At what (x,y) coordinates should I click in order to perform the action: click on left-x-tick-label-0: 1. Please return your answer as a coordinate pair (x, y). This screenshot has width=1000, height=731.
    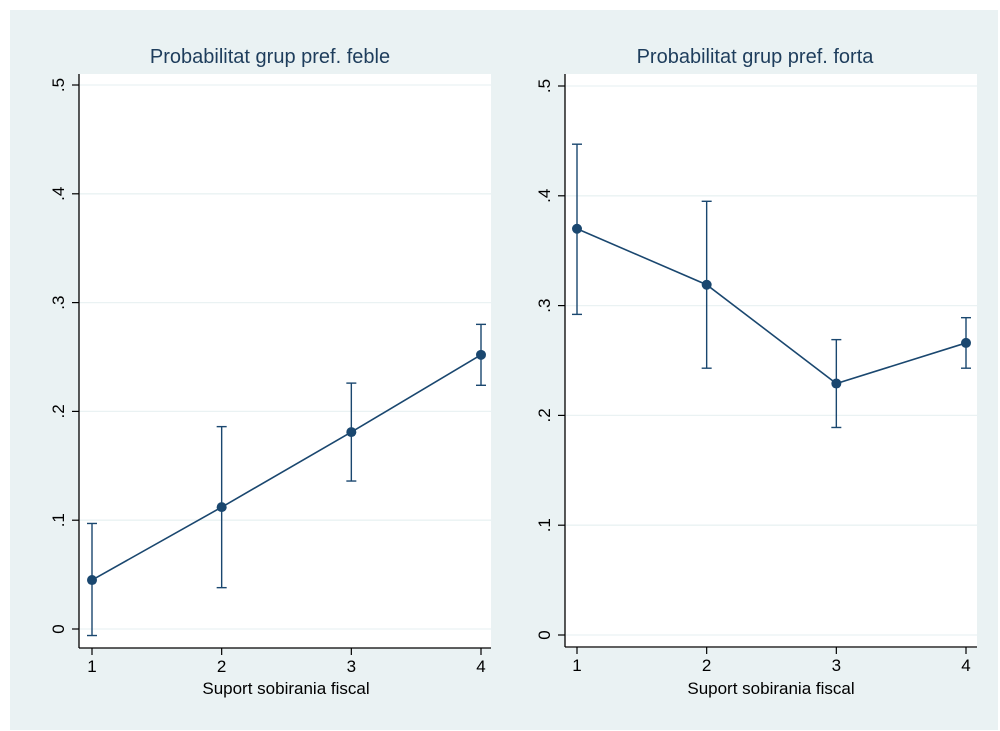
    Looking at the image, I should click on (91, 666).